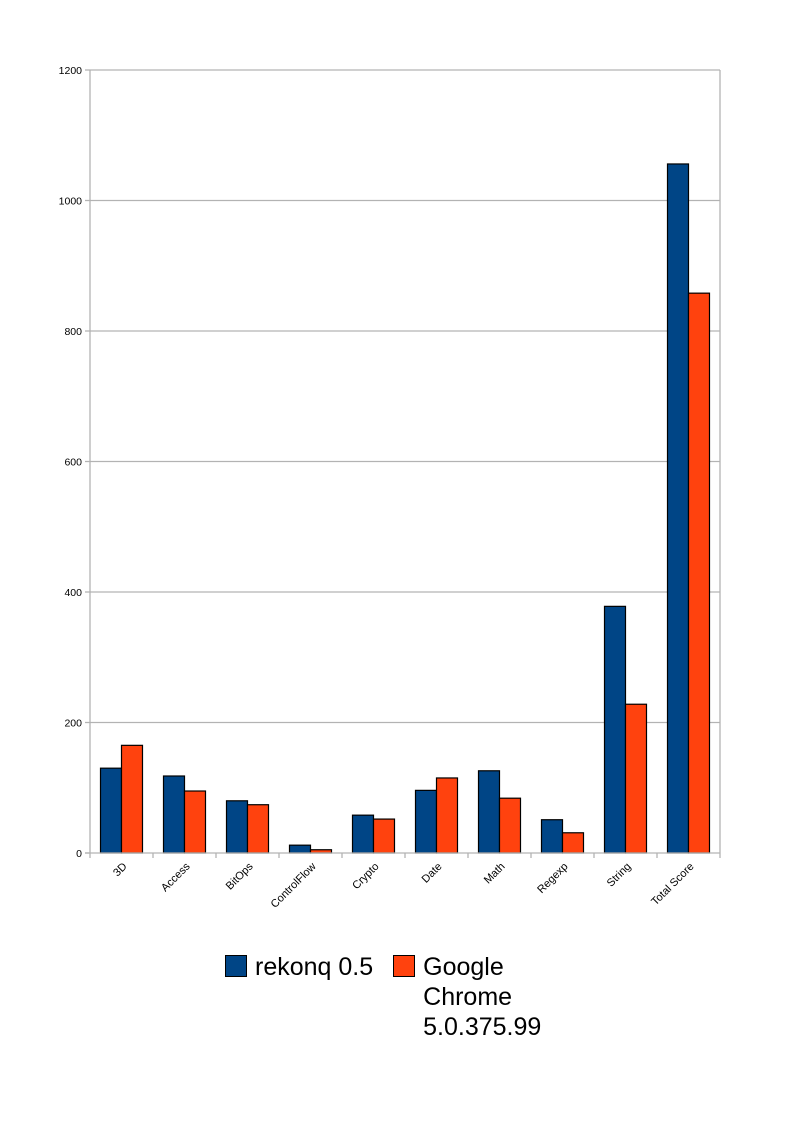  I want to click on y-tick-label: 200, so click(73, 724).